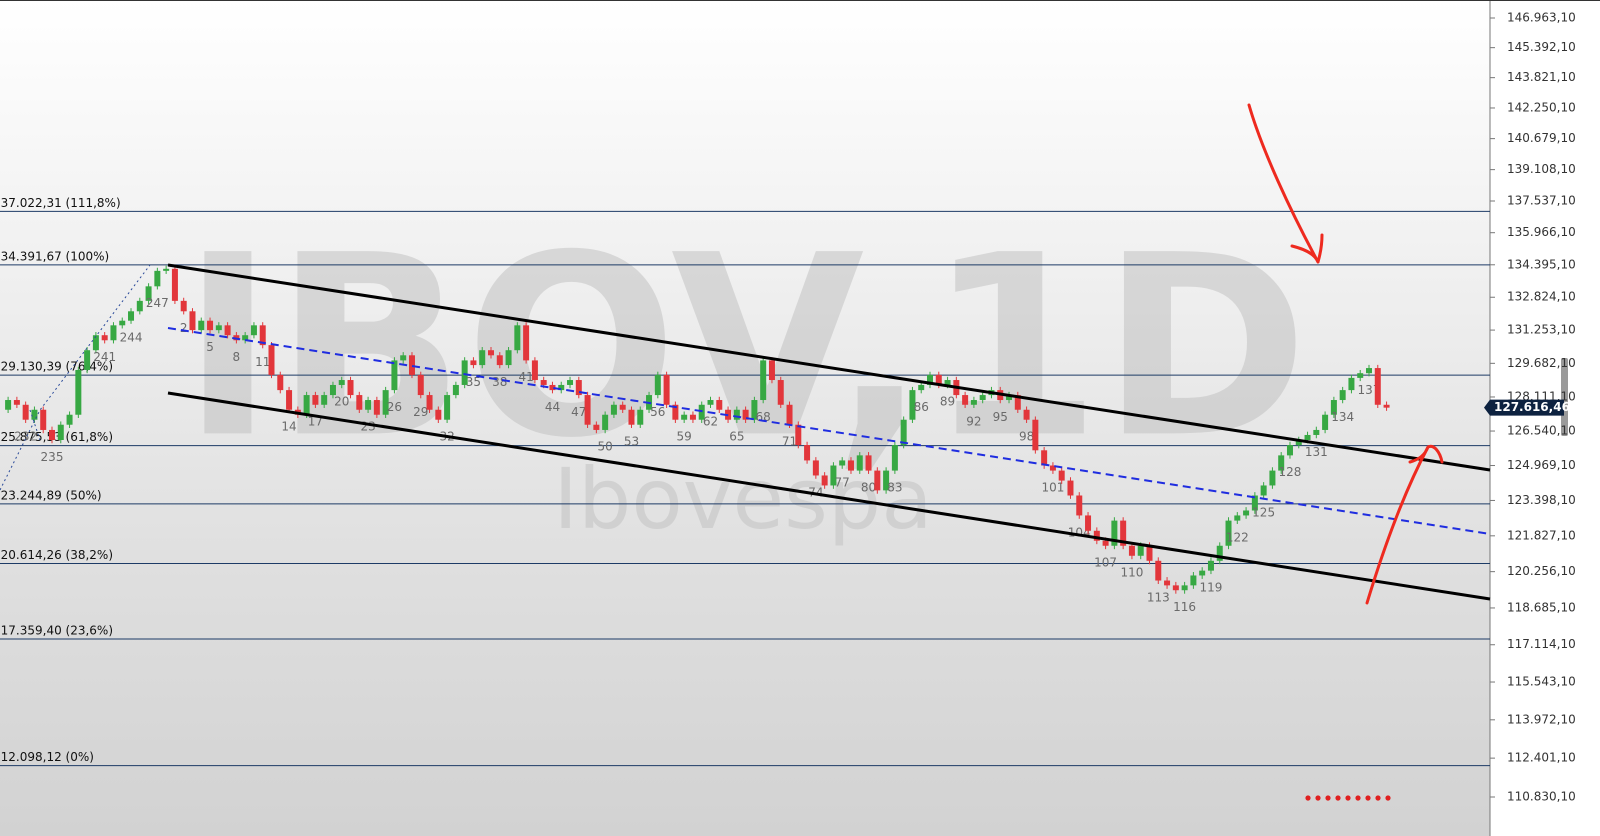 The image size is (1600, 836). Describe the element at coordinates (1541, 200) in the screenshot. I see `y-tick-label: 137.537,10` at that location.